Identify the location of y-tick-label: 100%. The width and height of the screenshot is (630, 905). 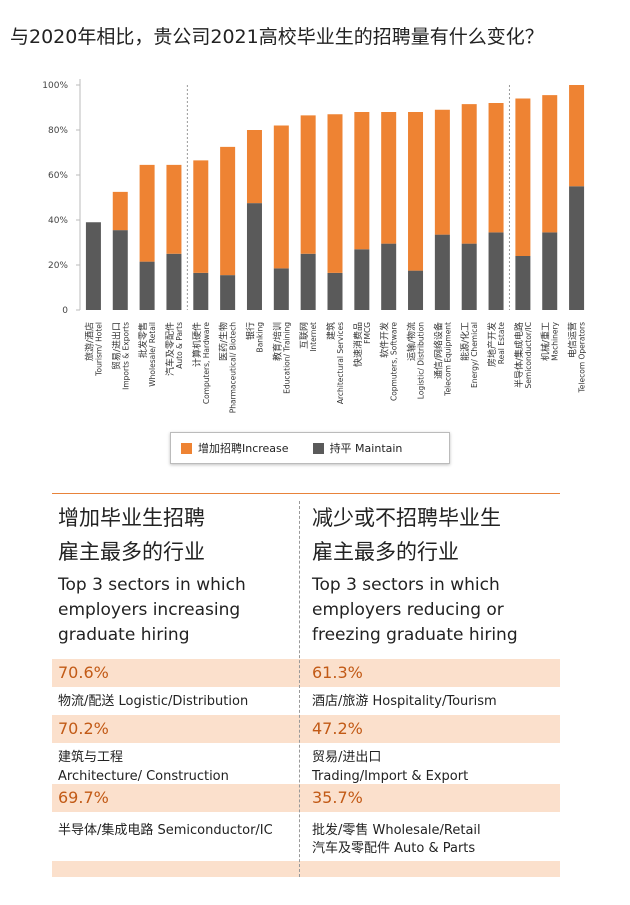
(55, 86).